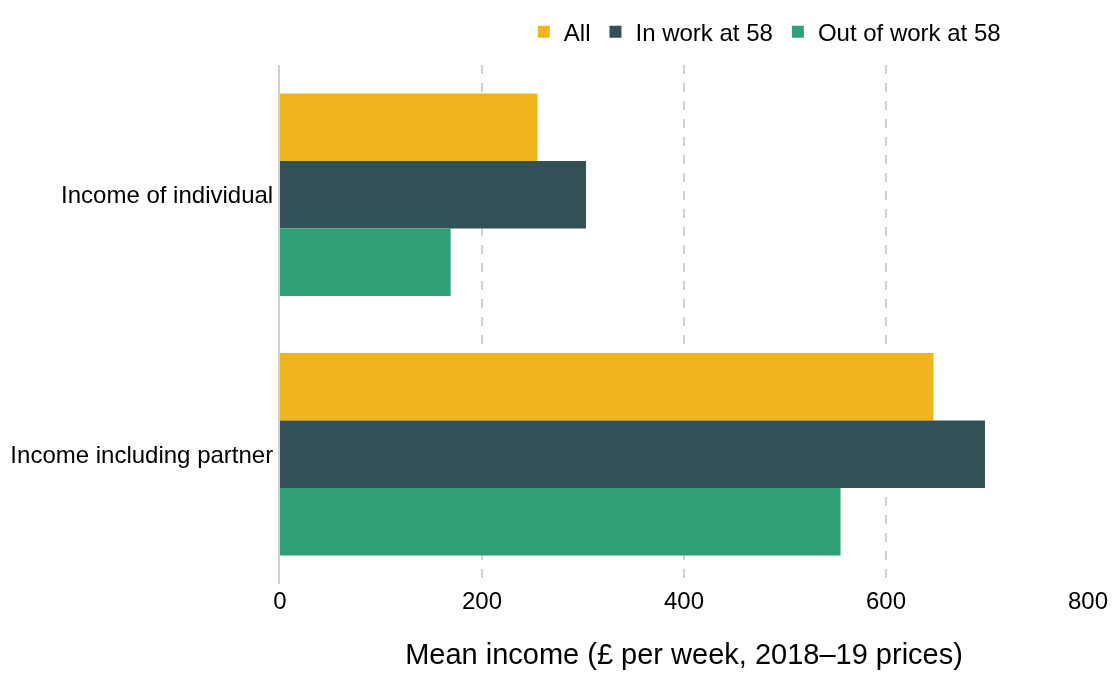  I want to click on x-tick-label: 200, so click(482, 600).